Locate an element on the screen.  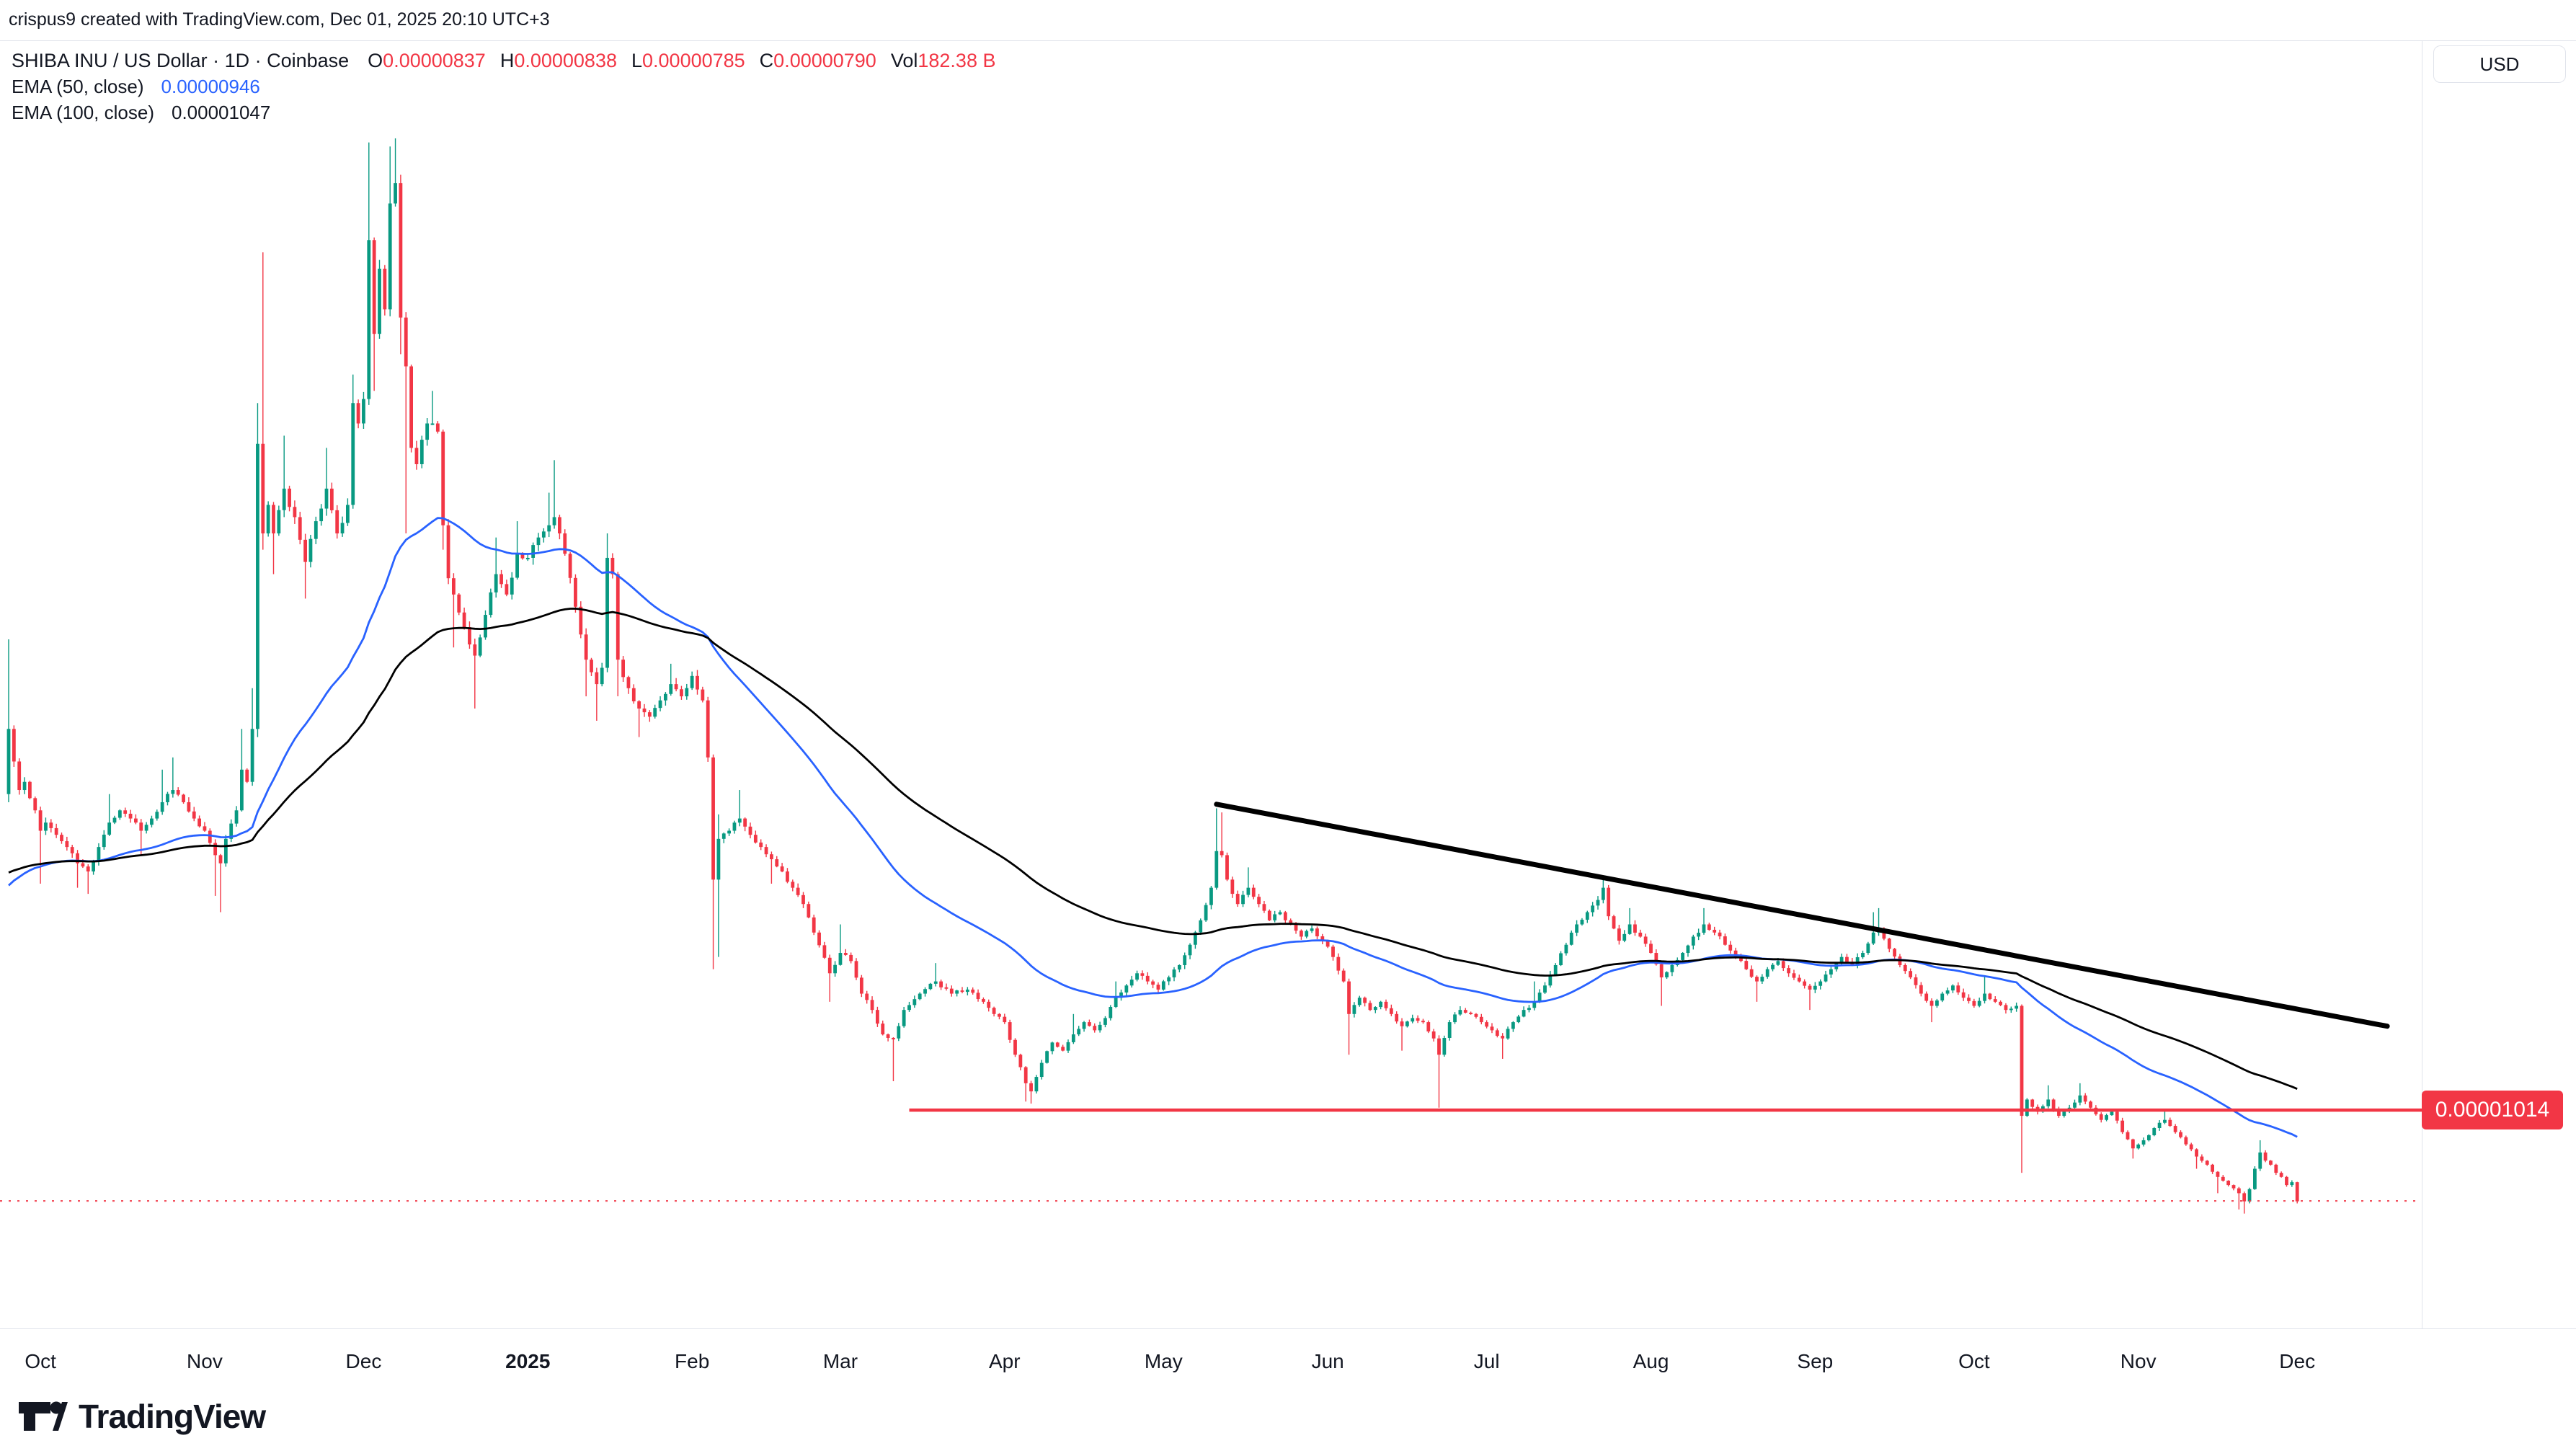
date-axis-label-apr: Apr is located at coordinates (1005, 1361).